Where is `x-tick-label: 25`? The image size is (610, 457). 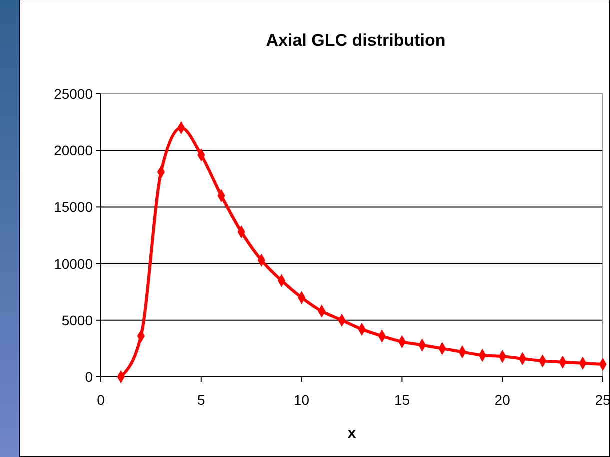 x-tick-label: 25 is located at coordinates (602, 400).